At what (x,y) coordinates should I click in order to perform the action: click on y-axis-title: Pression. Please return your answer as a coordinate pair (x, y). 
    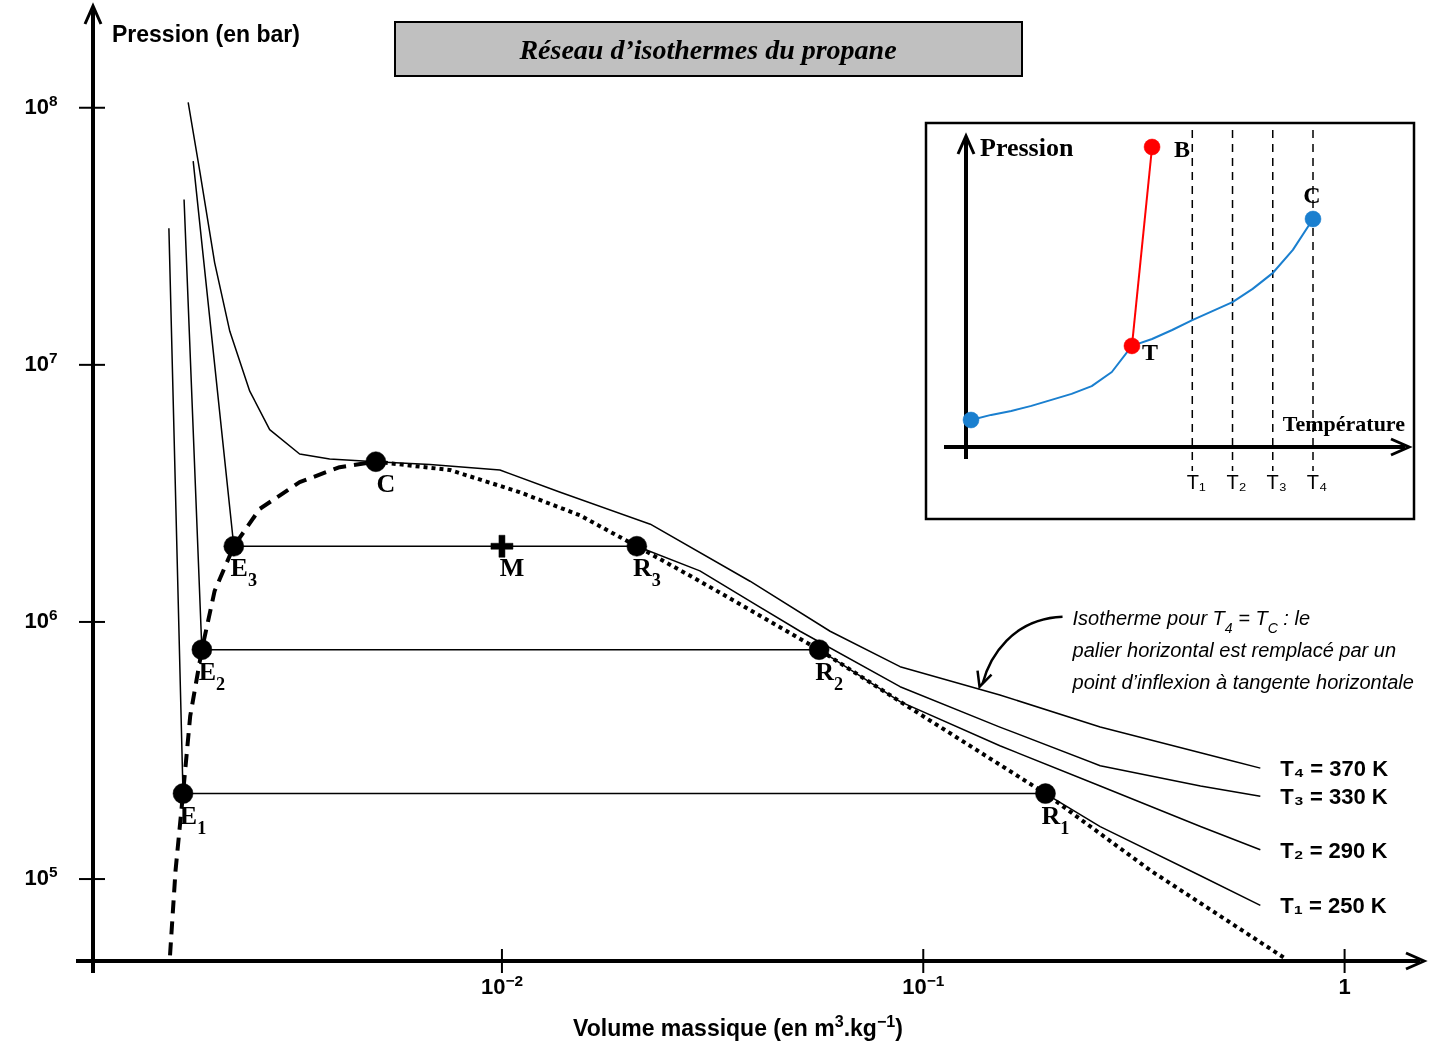
    Looking at the image, I should click on (1027, 147).